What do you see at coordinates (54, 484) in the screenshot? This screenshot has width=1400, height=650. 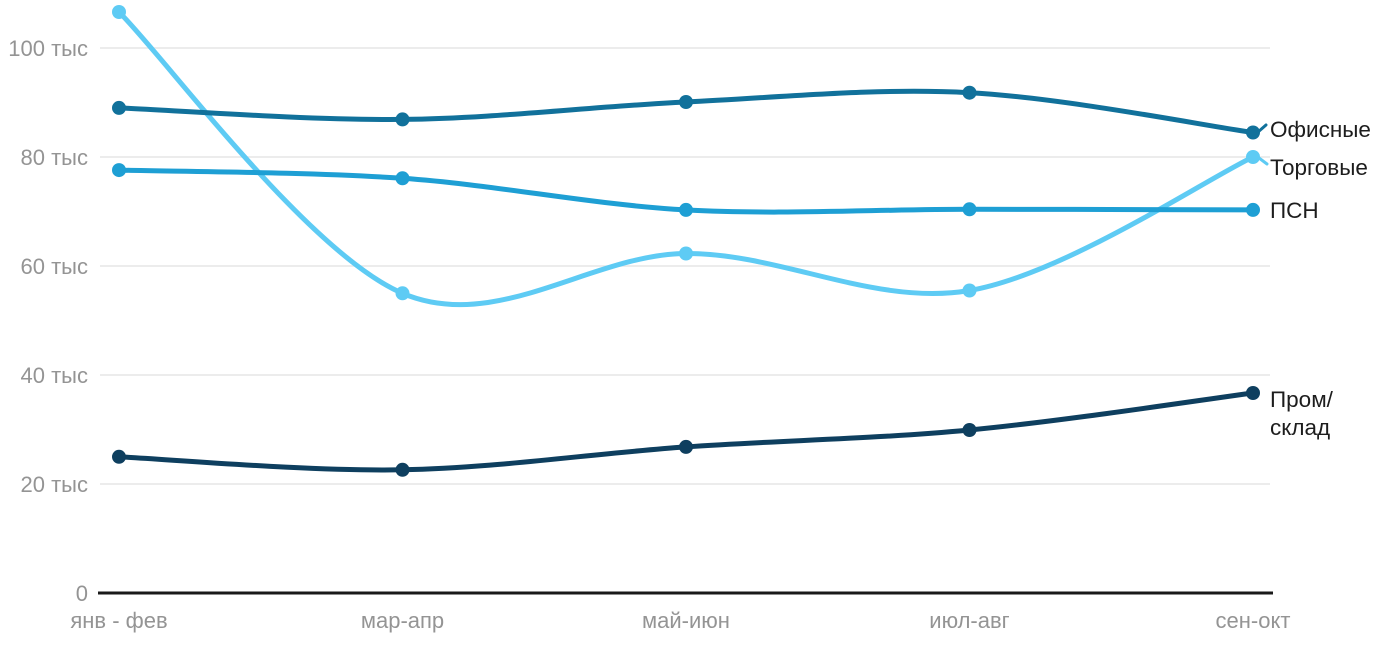 I see `y-axis-tick-label: 20 тыс` at bounding box center [54, 484].